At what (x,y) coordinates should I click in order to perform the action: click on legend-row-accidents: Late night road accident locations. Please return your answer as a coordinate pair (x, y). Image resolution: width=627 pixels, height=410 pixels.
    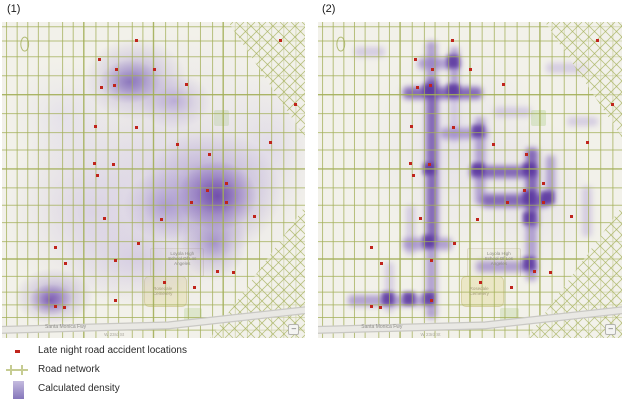
    Looking at the image, I should click on (160, 352).